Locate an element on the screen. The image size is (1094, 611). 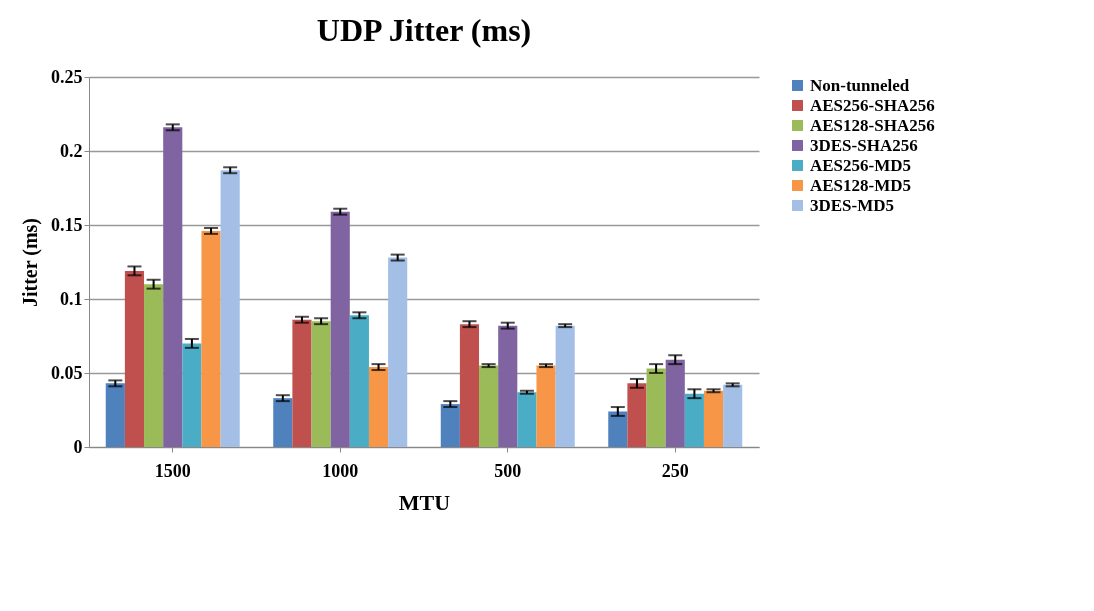
x-tick-label: 1000 is located at coordinates (340, 470).